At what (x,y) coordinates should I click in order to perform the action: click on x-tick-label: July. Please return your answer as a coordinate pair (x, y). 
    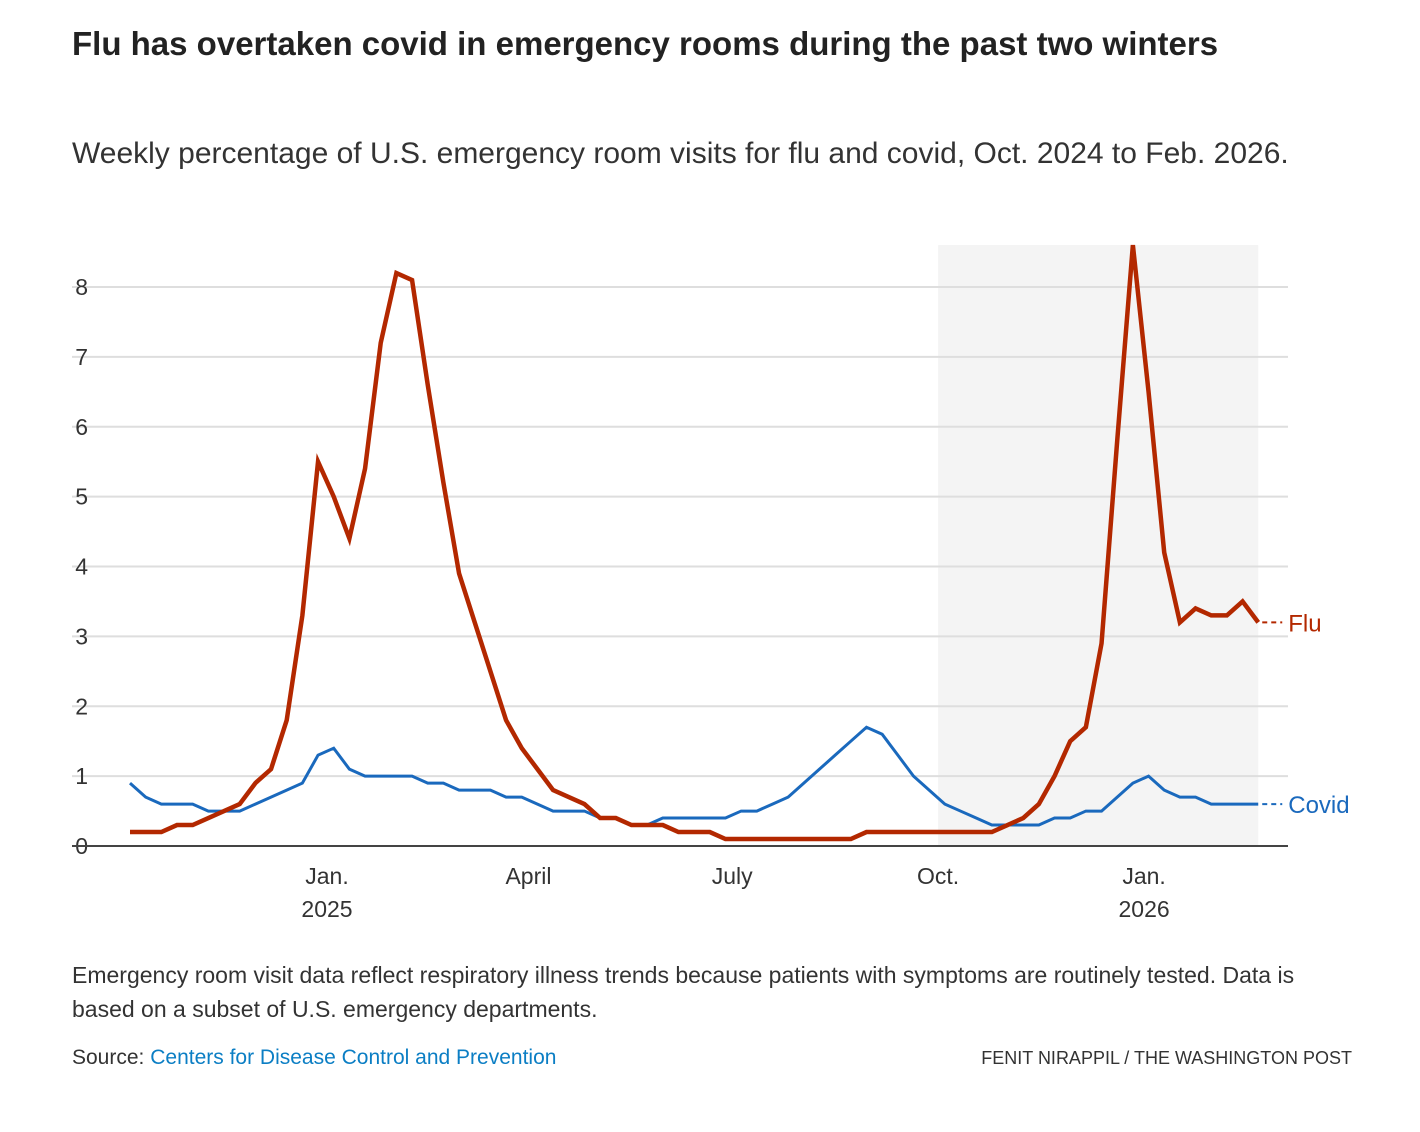
    Looking at the image, I should click on (732, 876).